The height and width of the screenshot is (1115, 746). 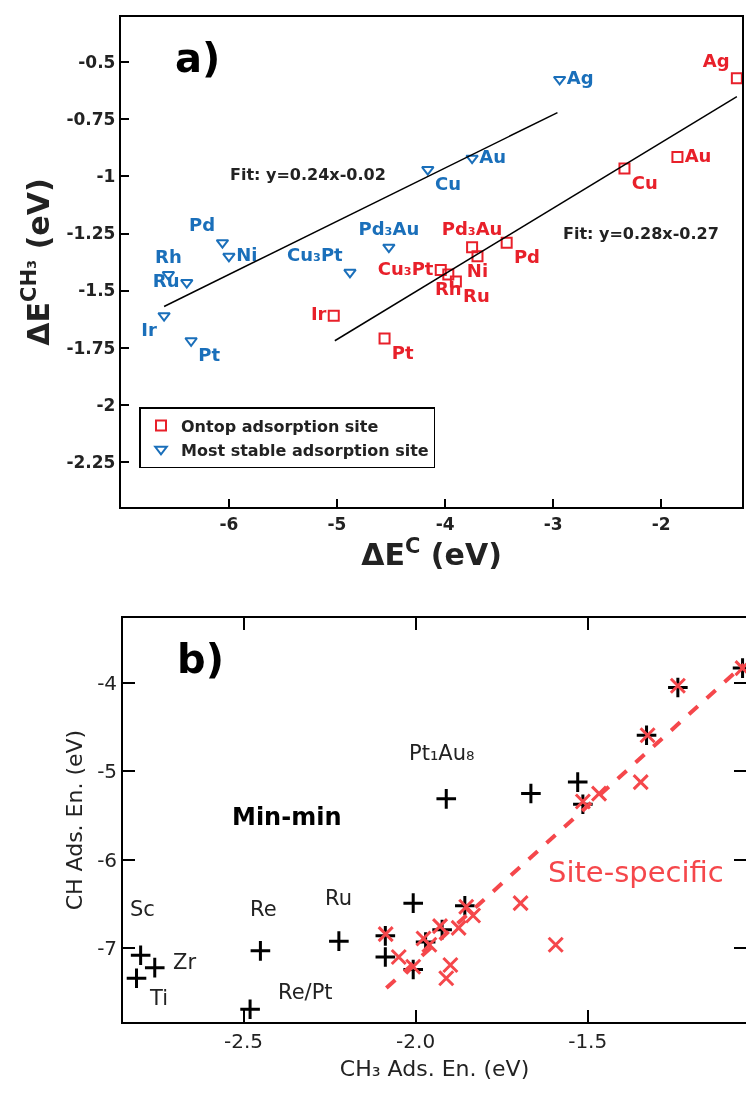 I want to click on y-axis-title: CH Ads. En. (eV), so click(x=75, y=820).